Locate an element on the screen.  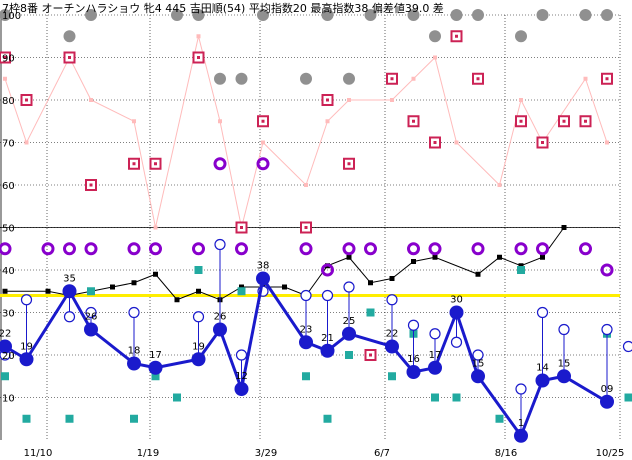
data-label: 25 is located at coordinates (349, 321).